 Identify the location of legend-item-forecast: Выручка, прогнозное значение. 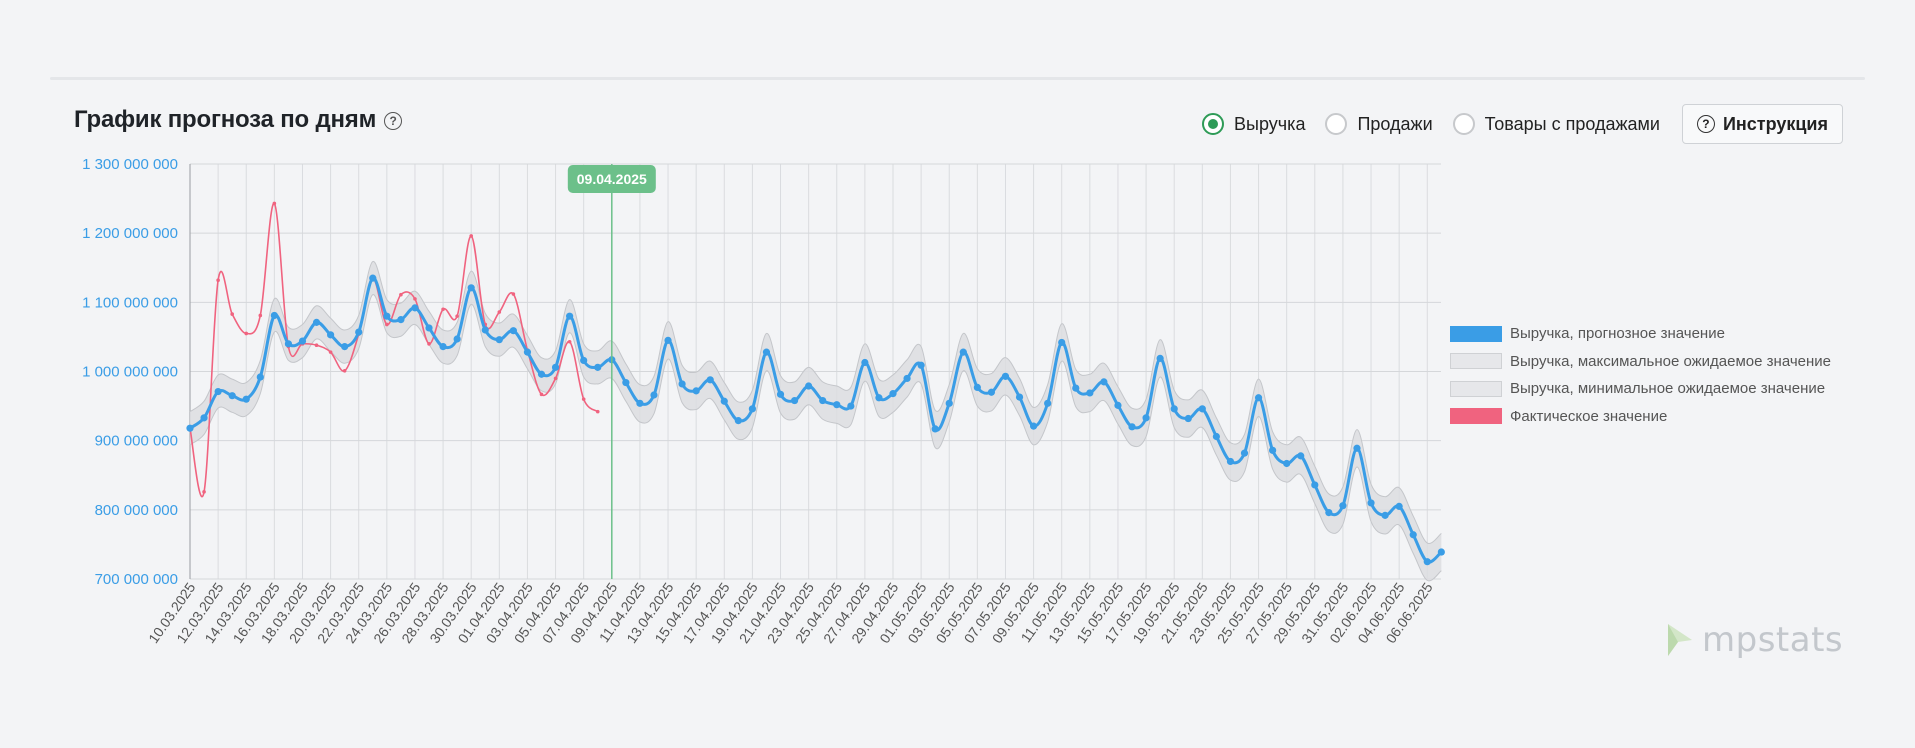
(1640, 334).